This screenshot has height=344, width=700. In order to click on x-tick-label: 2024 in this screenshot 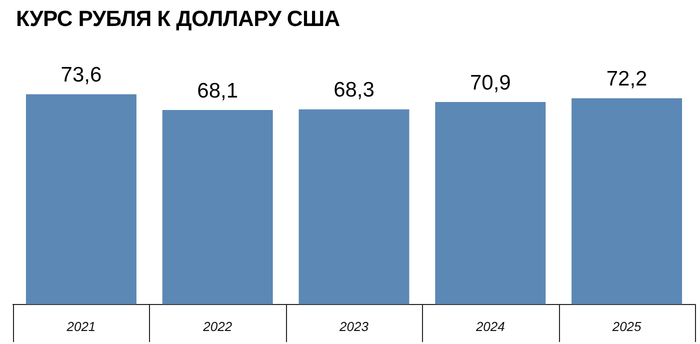, I will do `click(489, 326)`.